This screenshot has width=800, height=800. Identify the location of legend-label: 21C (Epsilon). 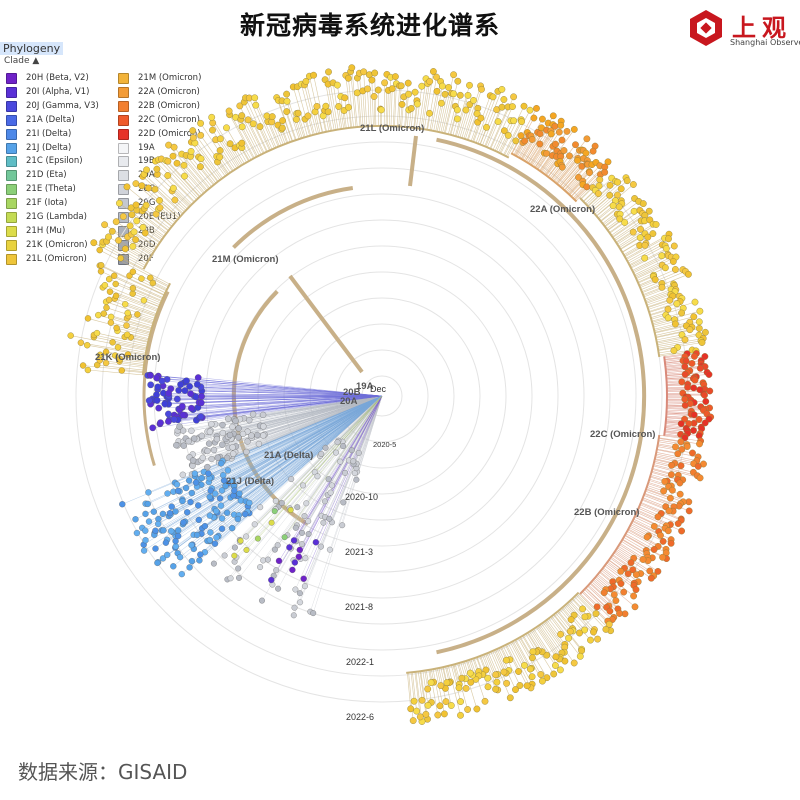
(54, 161).